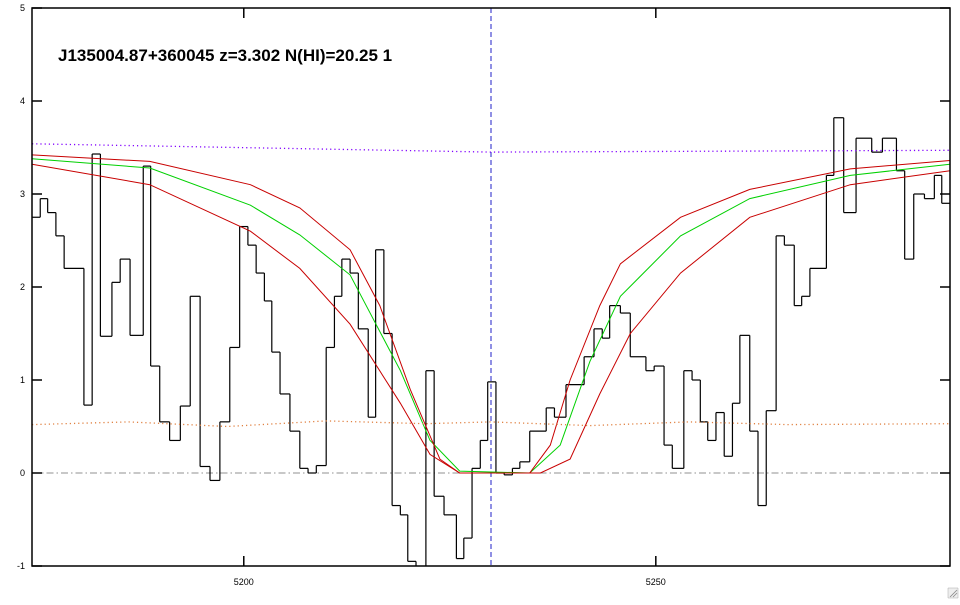 This screenshot has width=960, height=605. Describe the element at coordinates (21, 566) in the screenshot. I see `y-tick-label: -1` at that location.